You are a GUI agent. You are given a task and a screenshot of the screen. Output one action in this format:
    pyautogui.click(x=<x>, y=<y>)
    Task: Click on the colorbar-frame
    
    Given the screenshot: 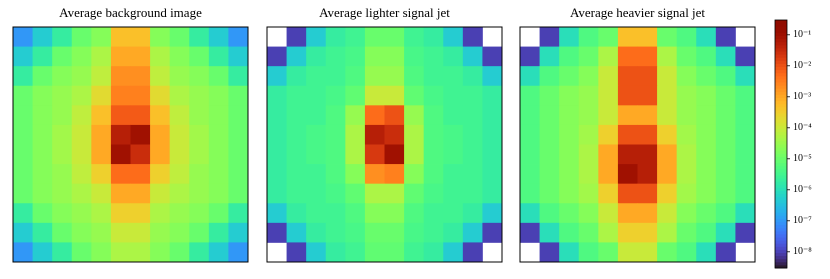 What is the action you would take?
    pyautogui.click(x=781, y=144)
    